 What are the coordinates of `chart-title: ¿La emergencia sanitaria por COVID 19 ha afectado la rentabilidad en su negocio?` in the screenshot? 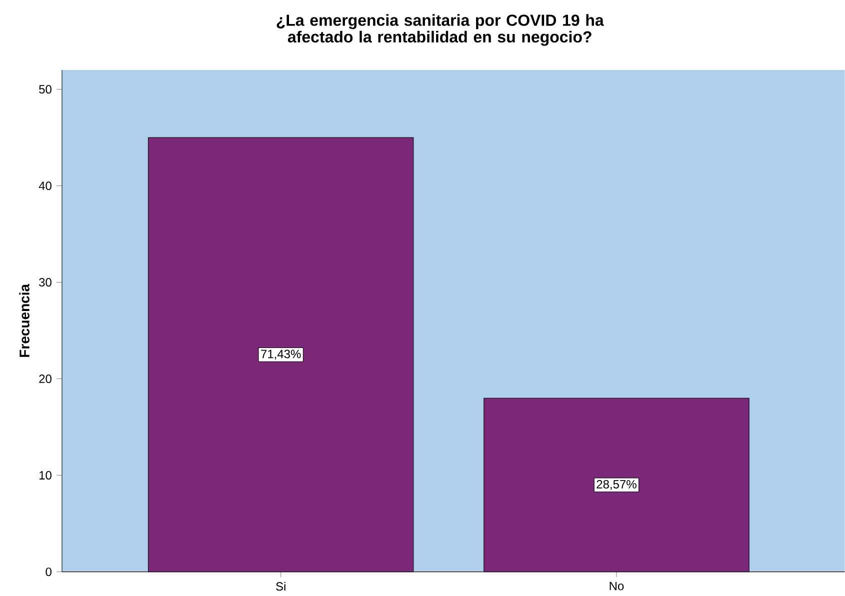 It's located at (440, 30).